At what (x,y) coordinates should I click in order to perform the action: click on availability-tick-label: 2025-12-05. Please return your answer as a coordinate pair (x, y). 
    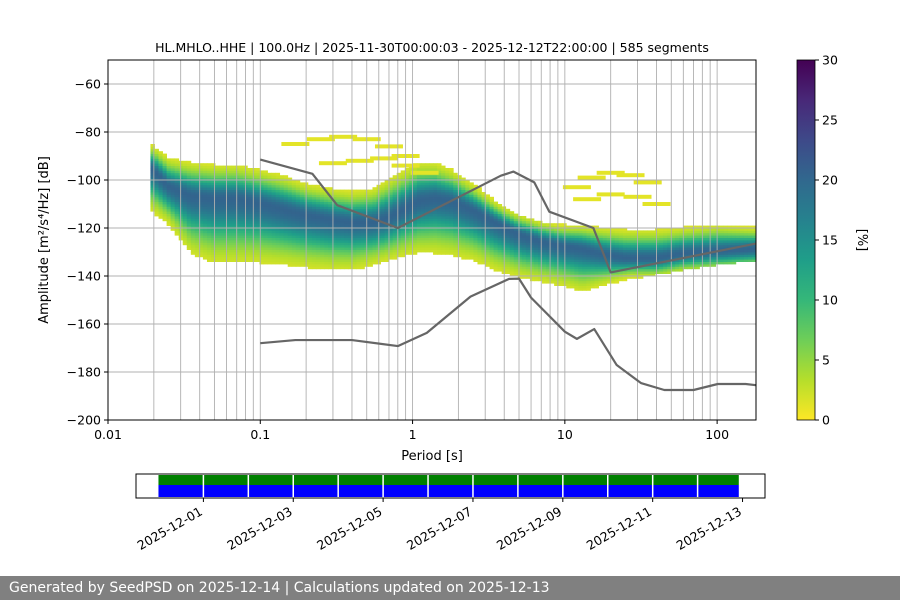
    Looking at the image, I should click on (349, 528).